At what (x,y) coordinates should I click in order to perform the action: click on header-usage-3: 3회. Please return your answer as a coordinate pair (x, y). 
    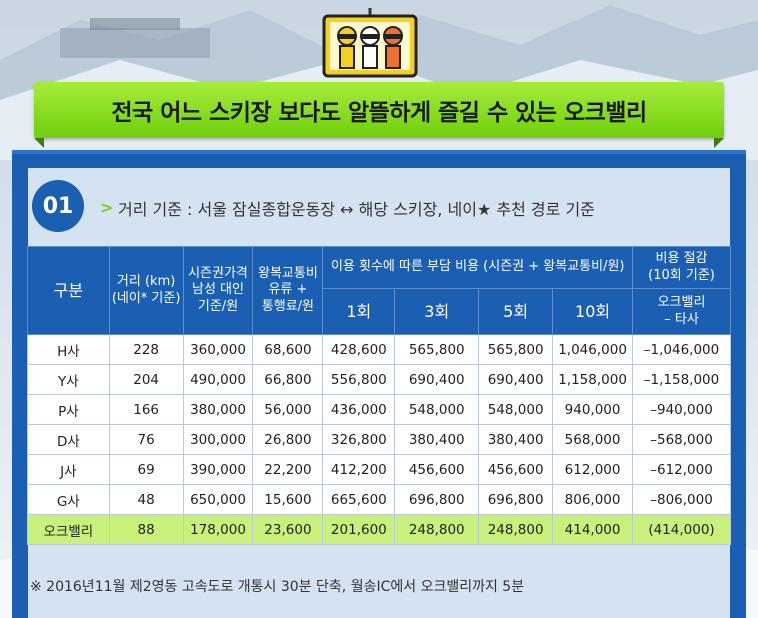
    Looking at the image, I should click on (437, 311).